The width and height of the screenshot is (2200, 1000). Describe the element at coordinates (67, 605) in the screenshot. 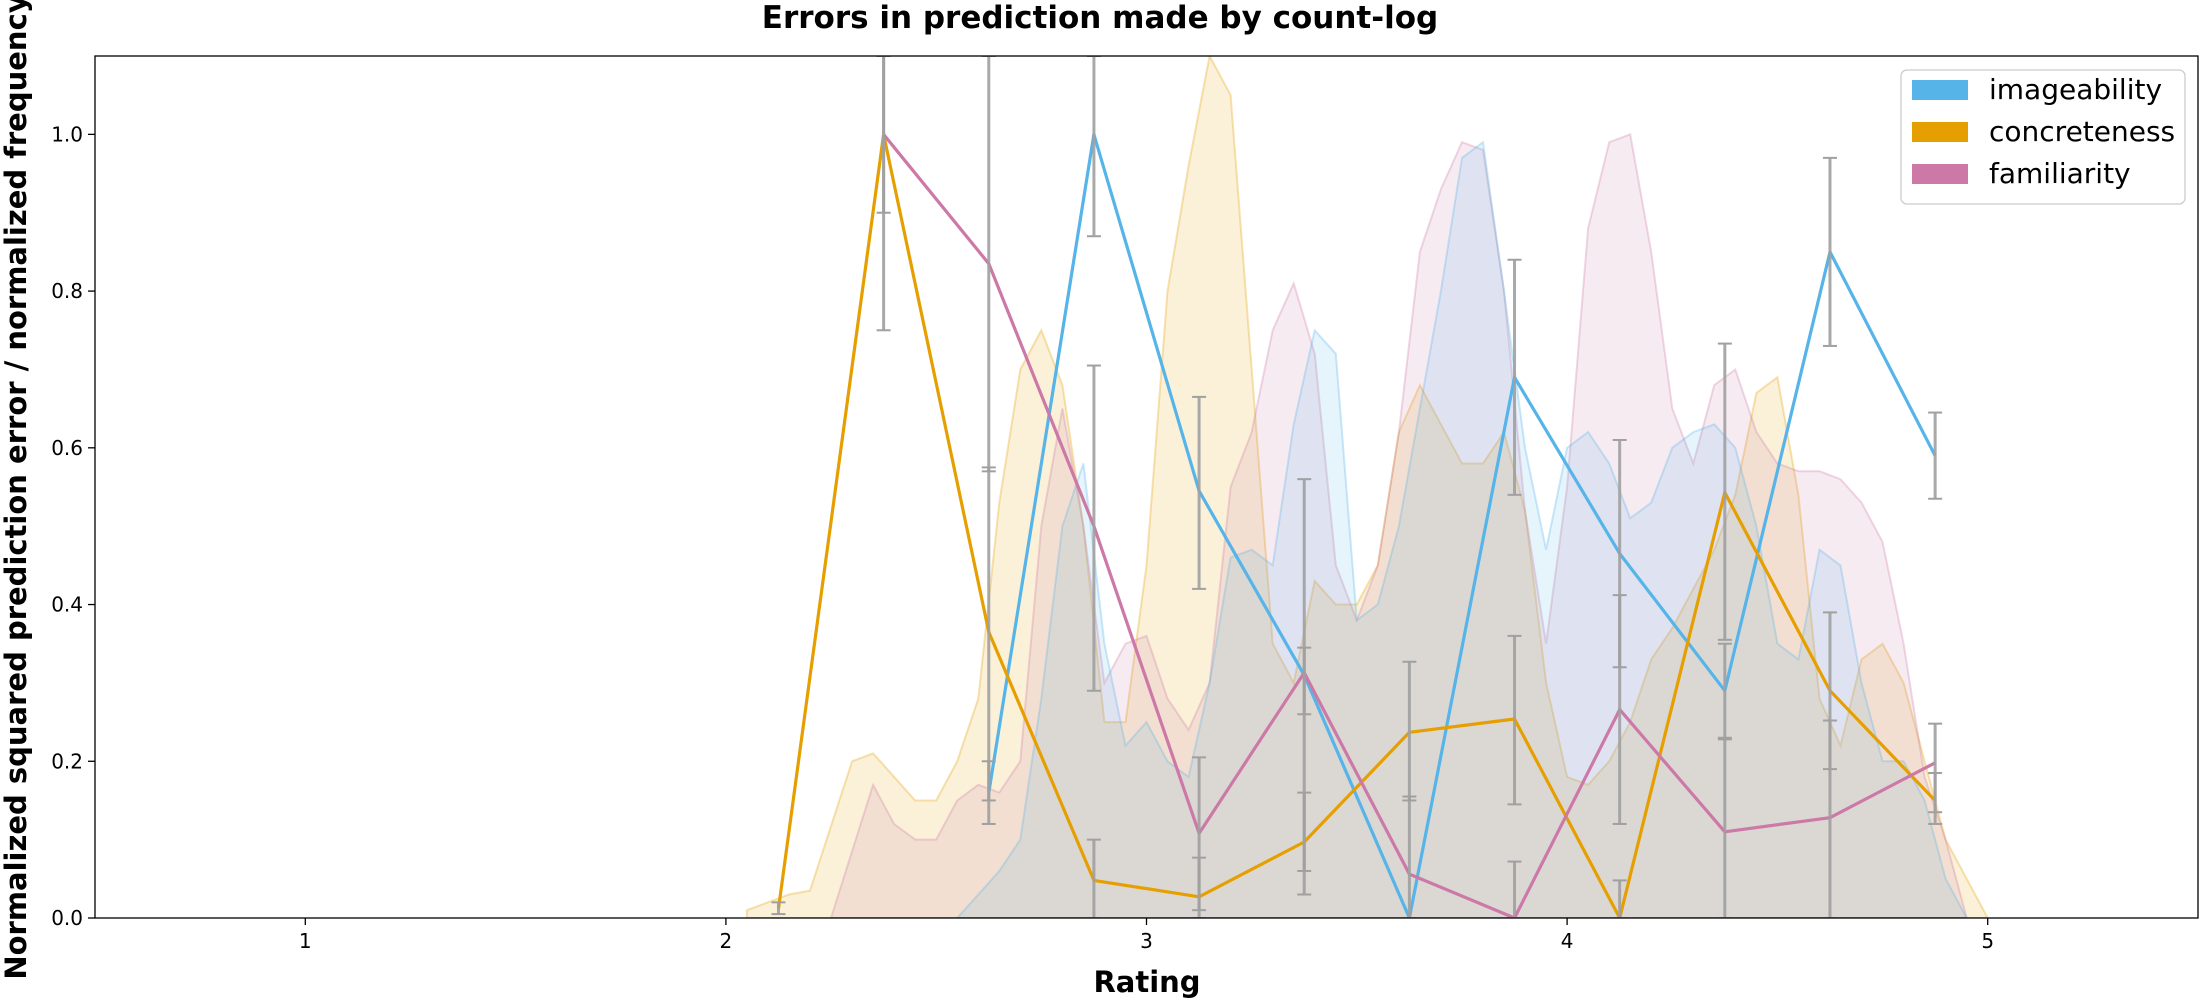

I see `y-tick-label: 0.4` at that location.